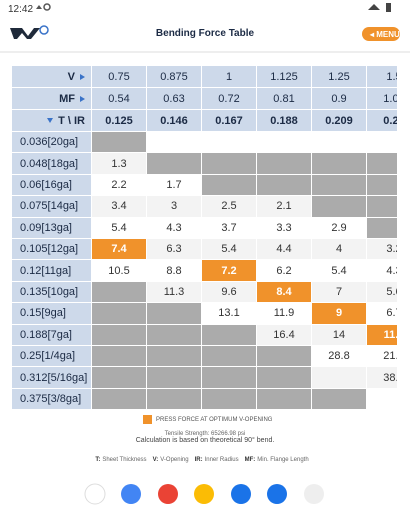 The height and width of the screenshot is (512, 410). I want to click on force-value: 4.4, so click(284, 250).